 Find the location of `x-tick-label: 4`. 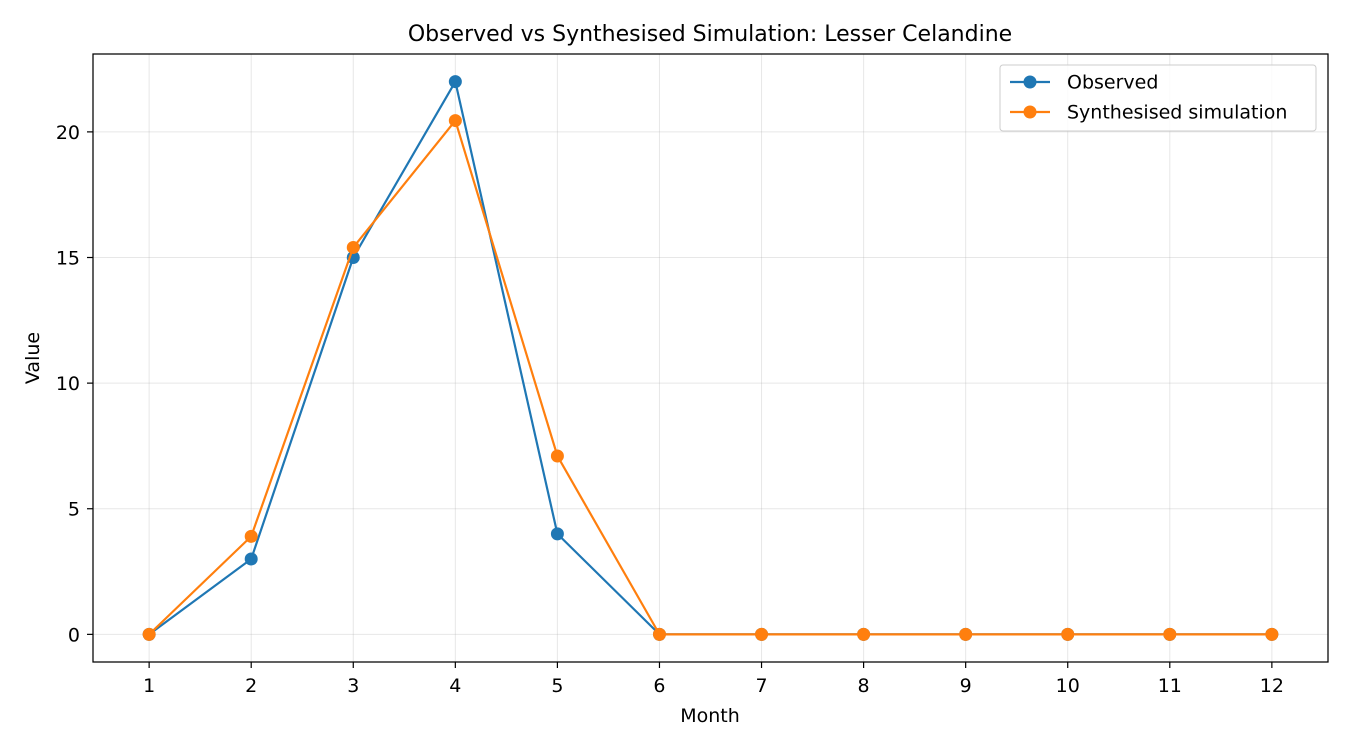

x-tick-label: 4 is located at coordinates (455, 686).